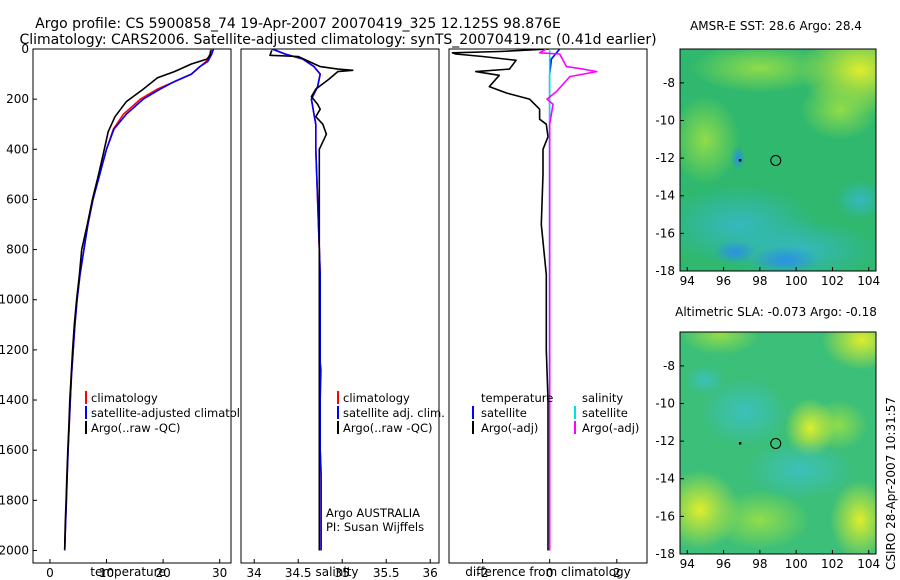 This screenshot has width=900, height=580. What do you see at coordinates (17, 99) in the screenshot?
I see `y-tick-label: 200` at bounding box center [17, 99].